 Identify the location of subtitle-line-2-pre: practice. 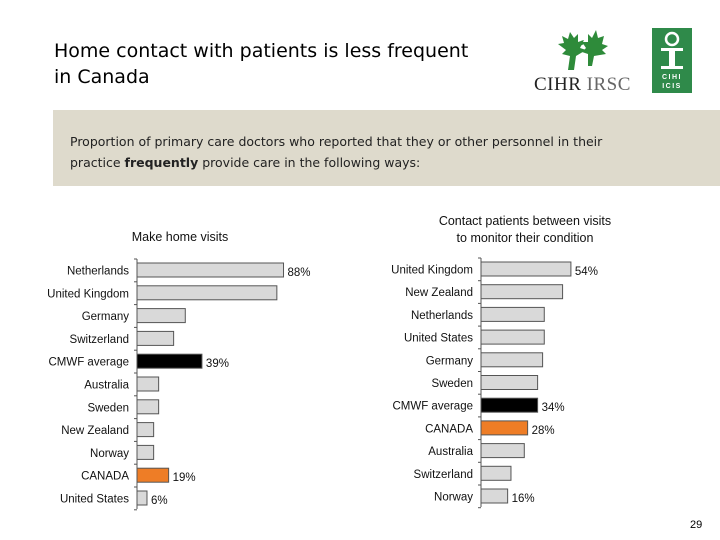
(97, 162).